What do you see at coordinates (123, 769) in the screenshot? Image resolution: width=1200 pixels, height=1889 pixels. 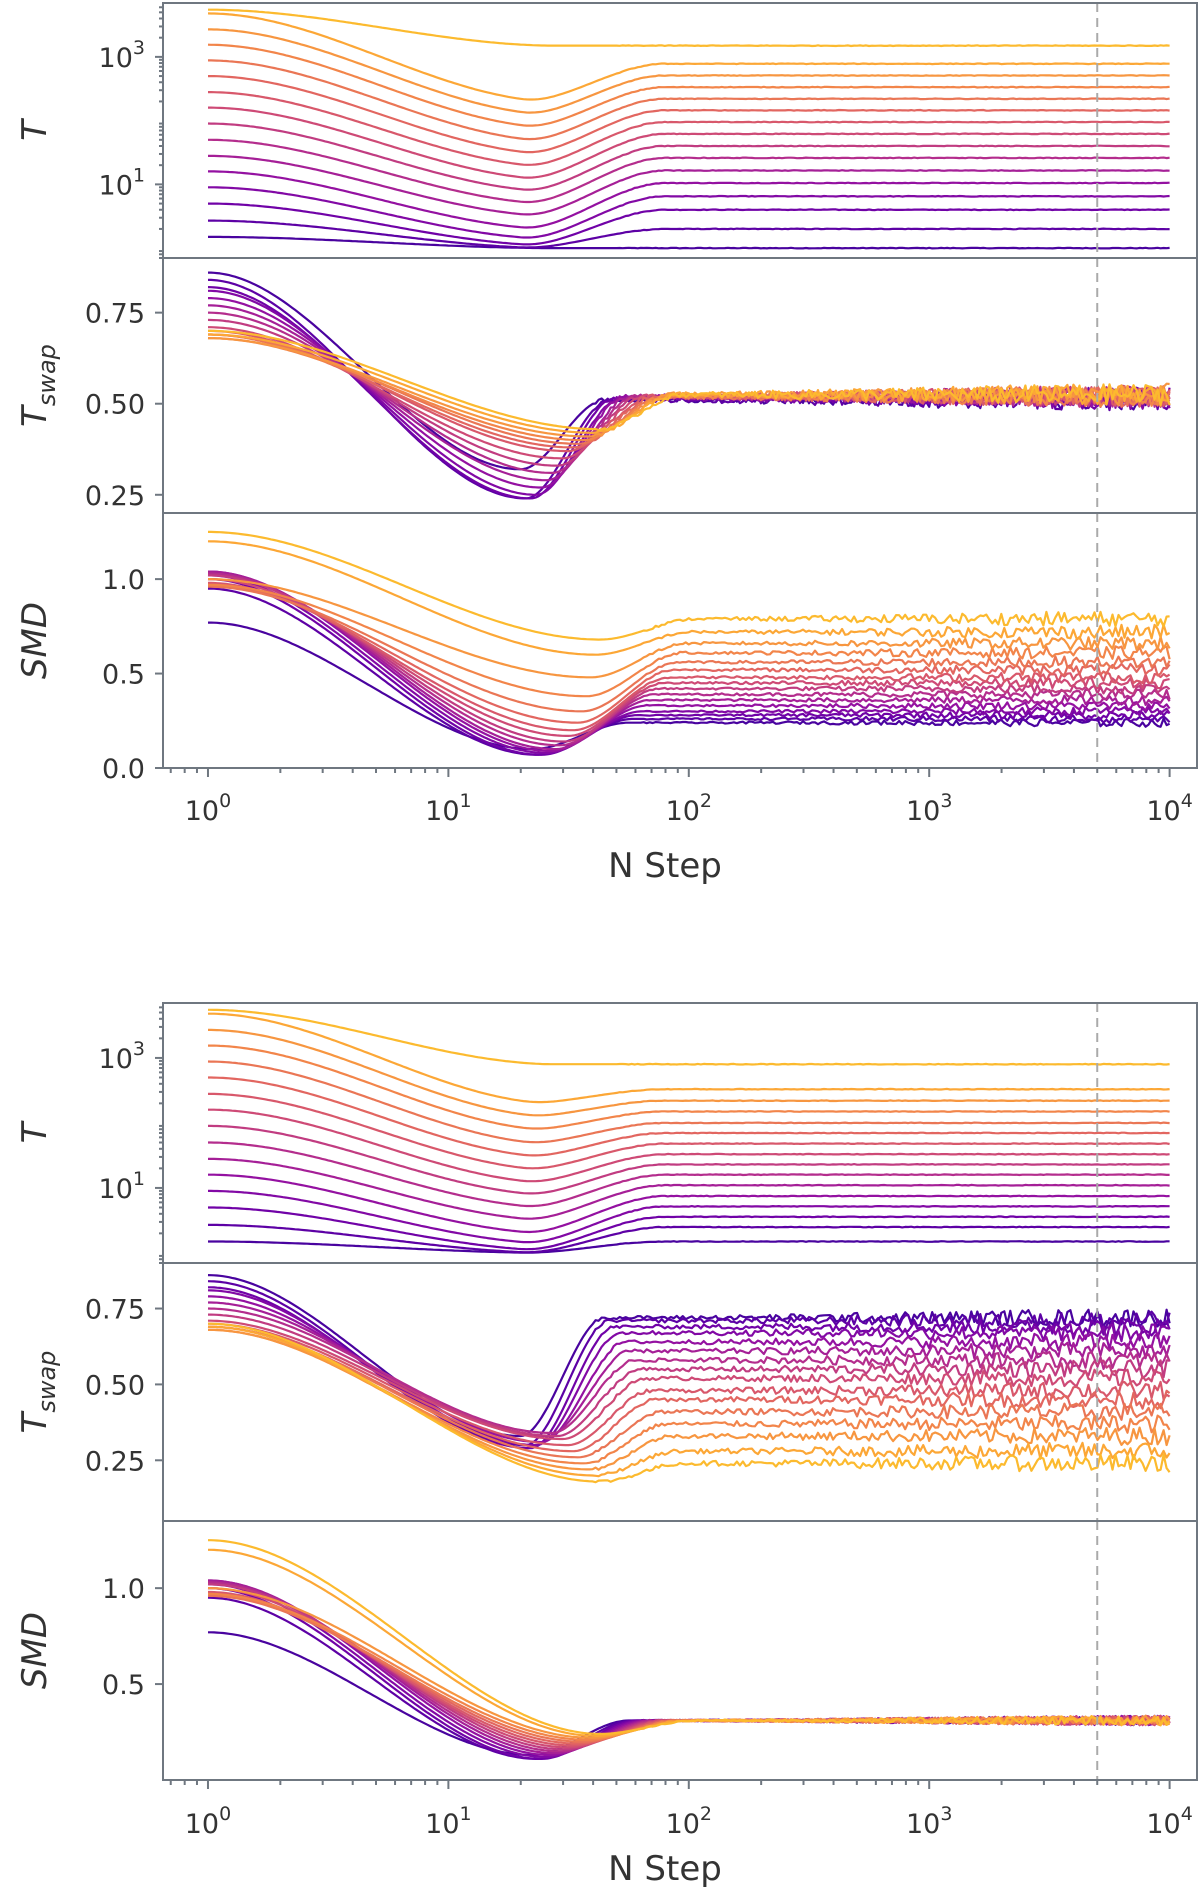 I see `y-tick-label: 0.0` at bounding box center [123, 769].